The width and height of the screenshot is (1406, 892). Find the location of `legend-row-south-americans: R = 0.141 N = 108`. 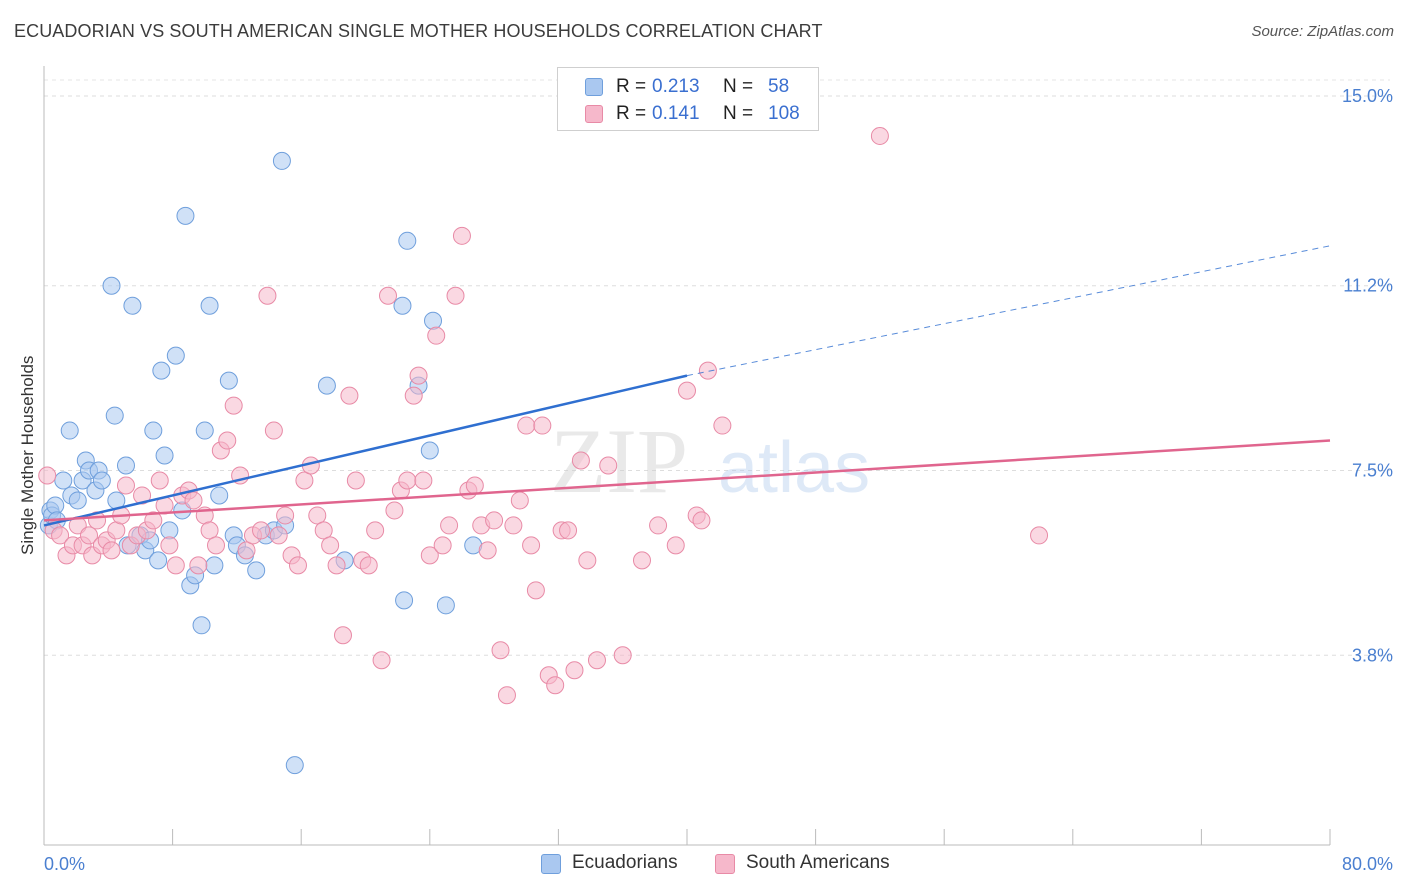

legend-row-south-americans: R = 0.141 N = 108 is located at coordinates (688, 116).